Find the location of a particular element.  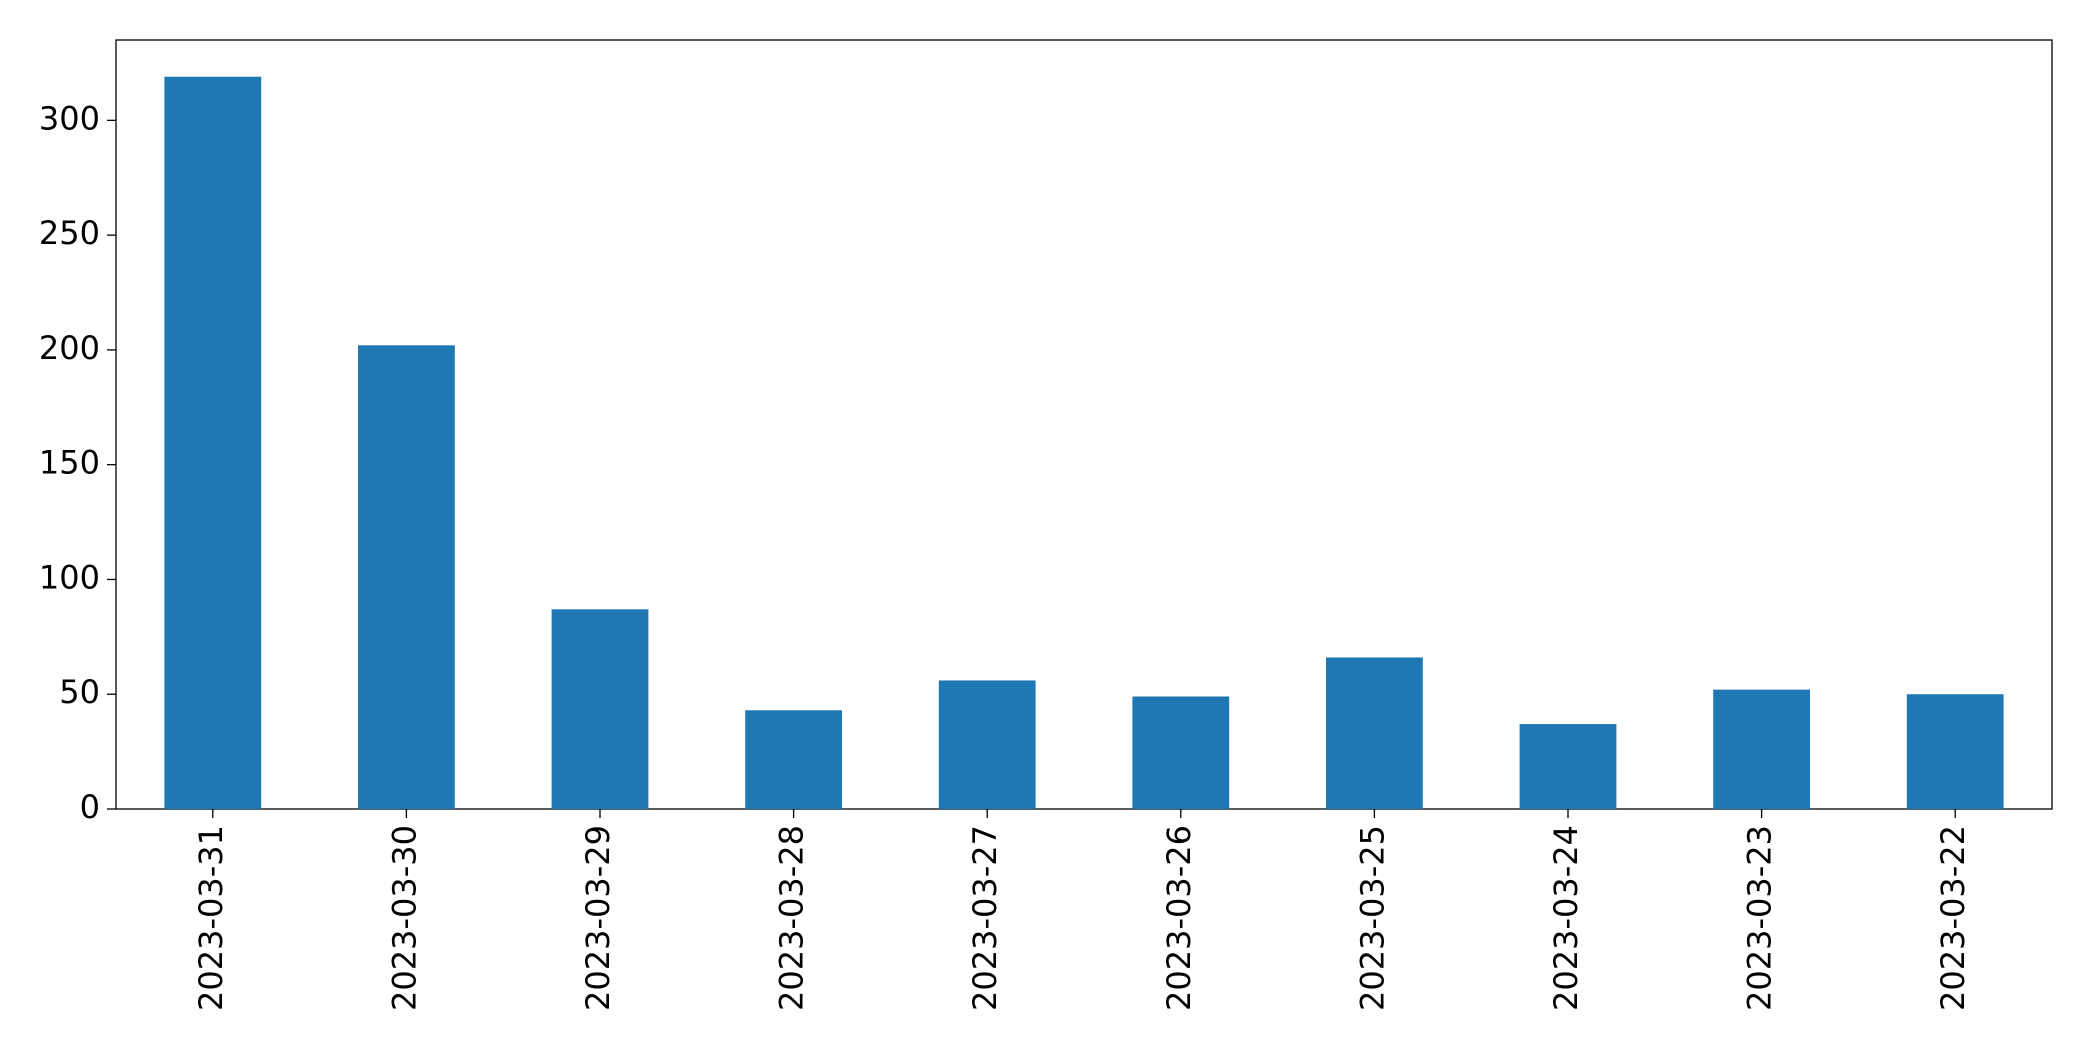

y-tick-label: 150 is located at coordinates (69, 463).